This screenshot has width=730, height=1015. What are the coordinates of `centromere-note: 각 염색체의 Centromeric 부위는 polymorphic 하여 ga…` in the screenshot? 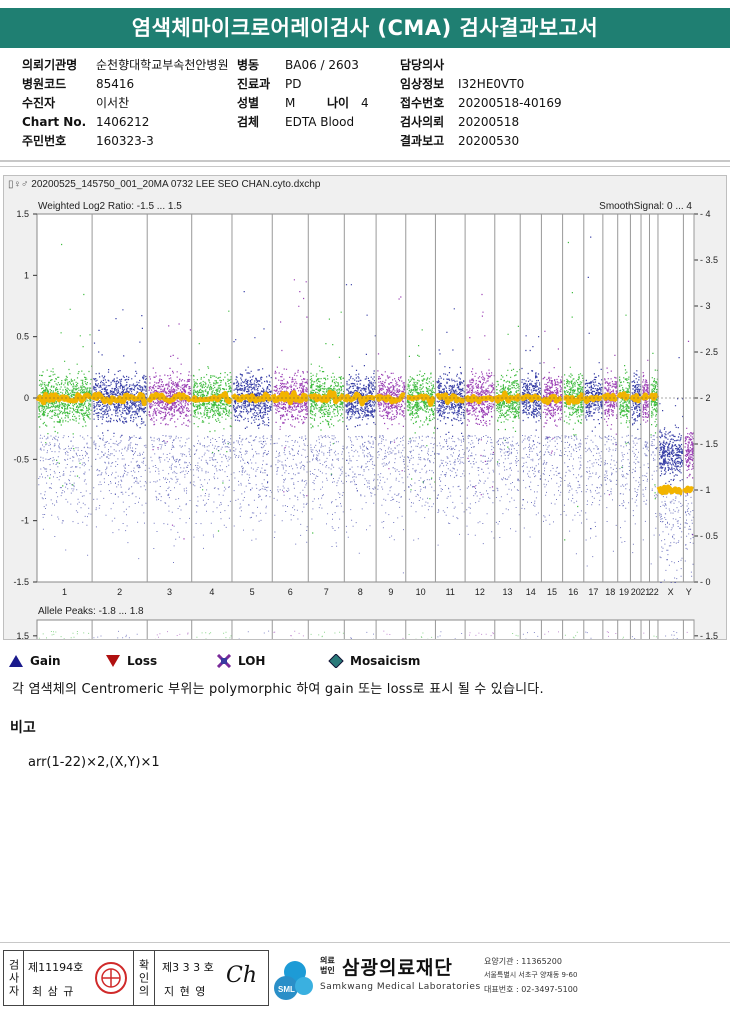 It's located at (278, 689).